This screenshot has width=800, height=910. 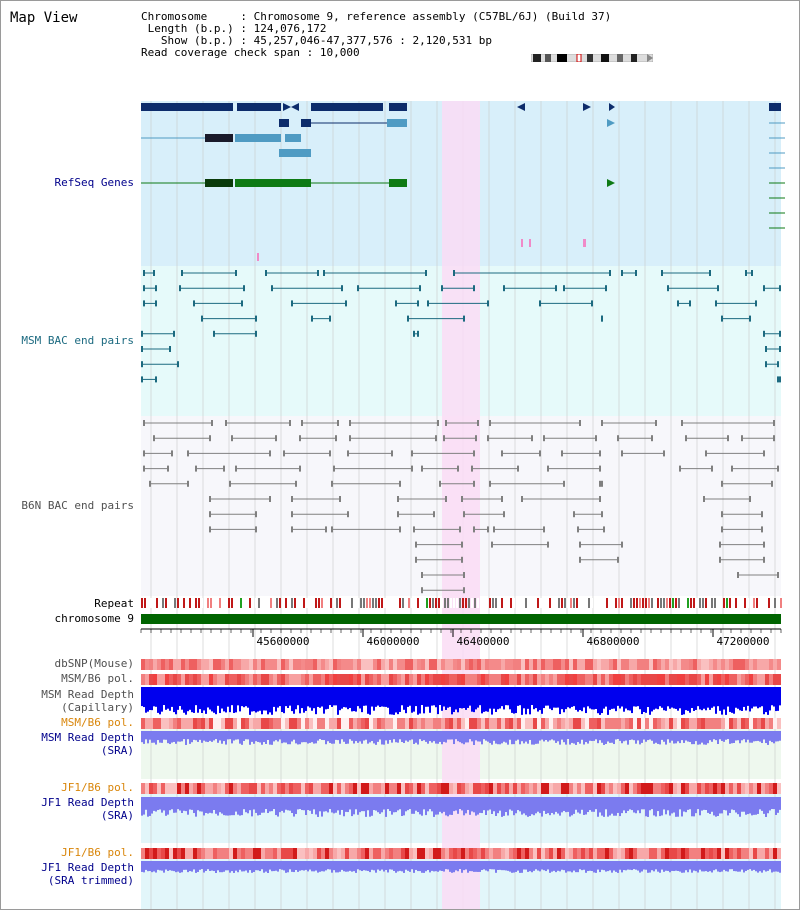 I want to click on track-label-jf1-b6-pol-1: JF1/B6 pol., so click(x=97, y=787).